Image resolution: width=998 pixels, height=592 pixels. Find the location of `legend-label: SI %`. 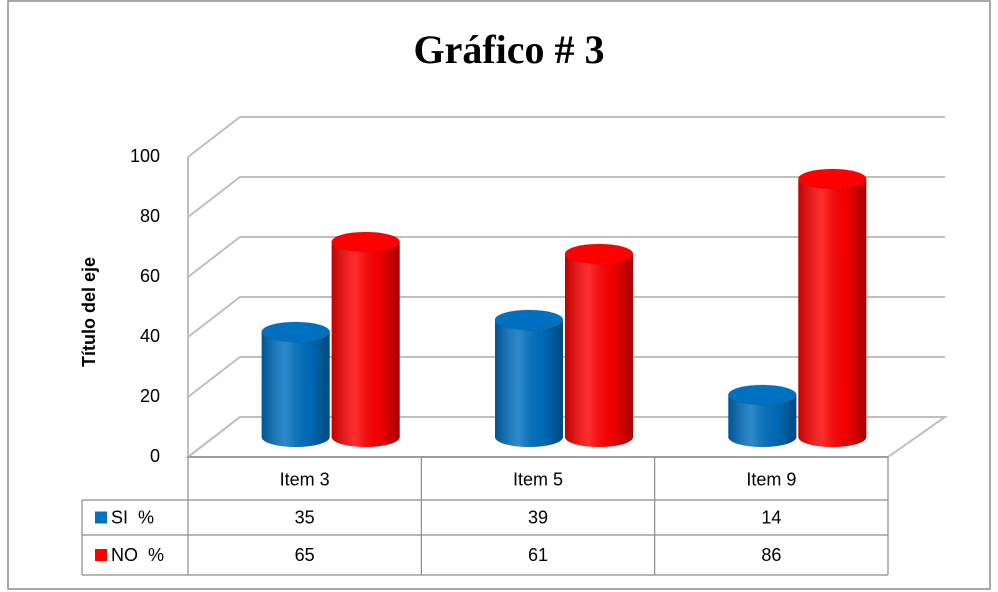

legend-label: SI % is located at coordinates (132, 517).